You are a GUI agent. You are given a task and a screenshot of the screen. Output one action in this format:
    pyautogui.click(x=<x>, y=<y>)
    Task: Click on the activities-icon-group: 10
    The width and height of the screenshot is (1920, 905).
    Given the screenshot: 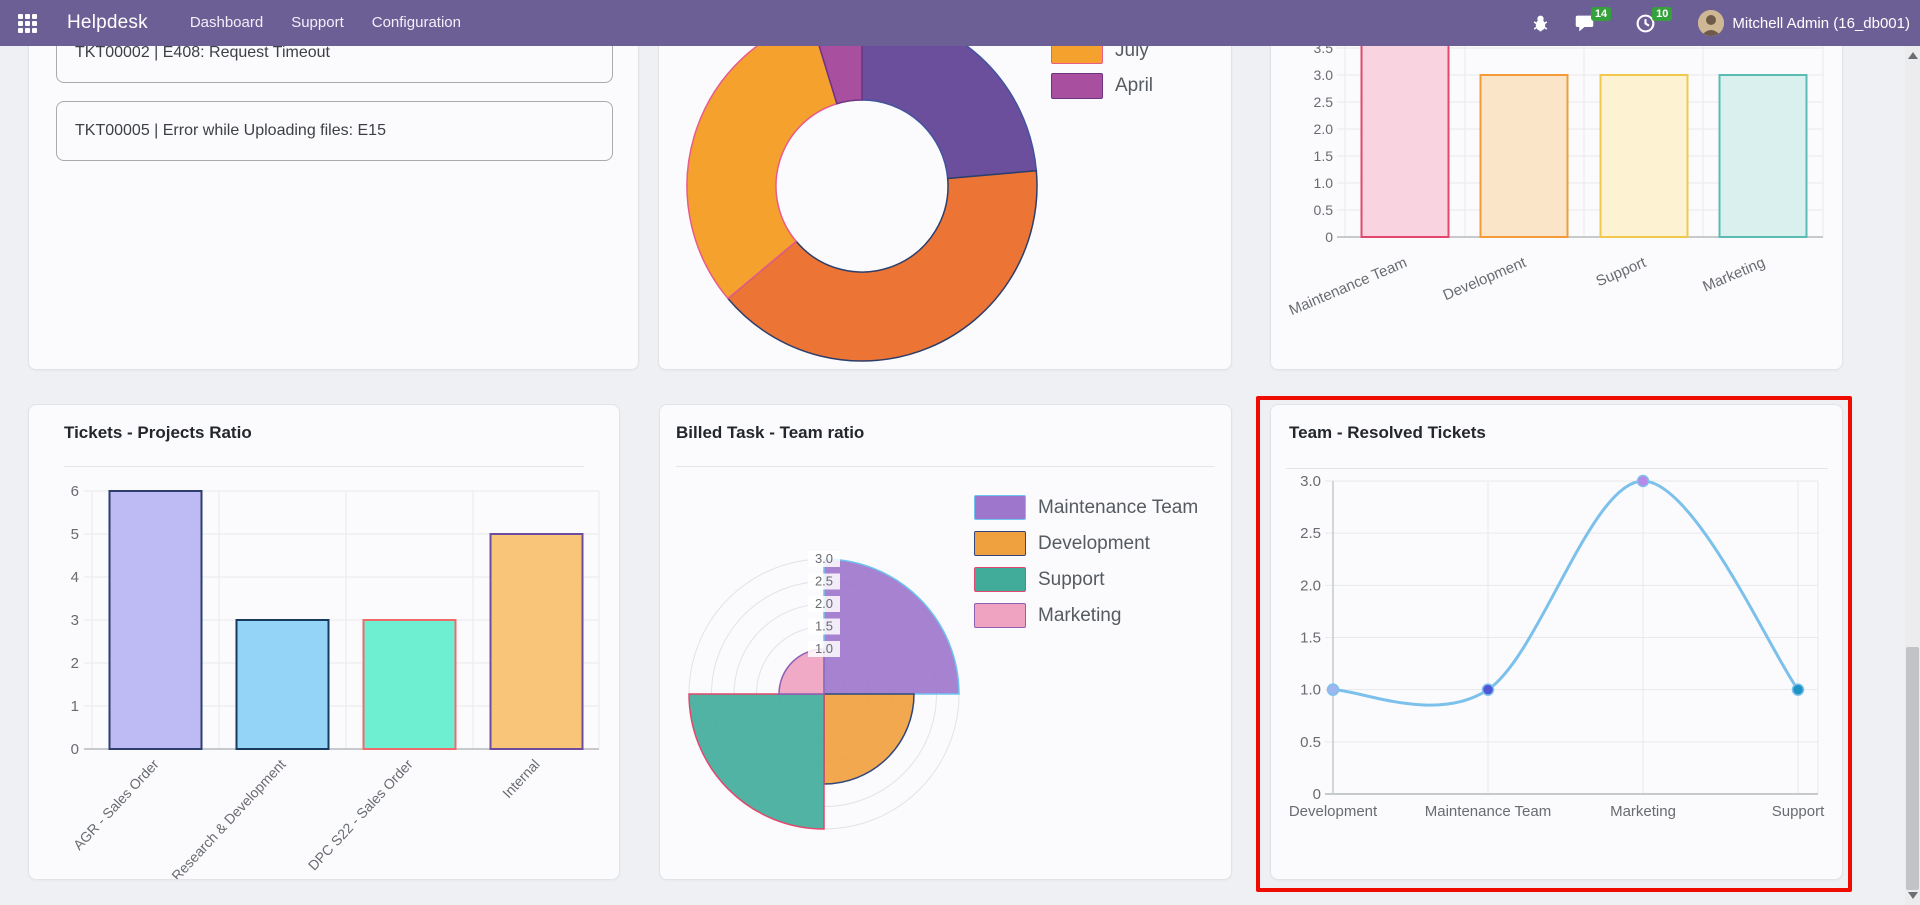 What is the action you would take?
    pyautogui.click(x=1654, y=20)
    